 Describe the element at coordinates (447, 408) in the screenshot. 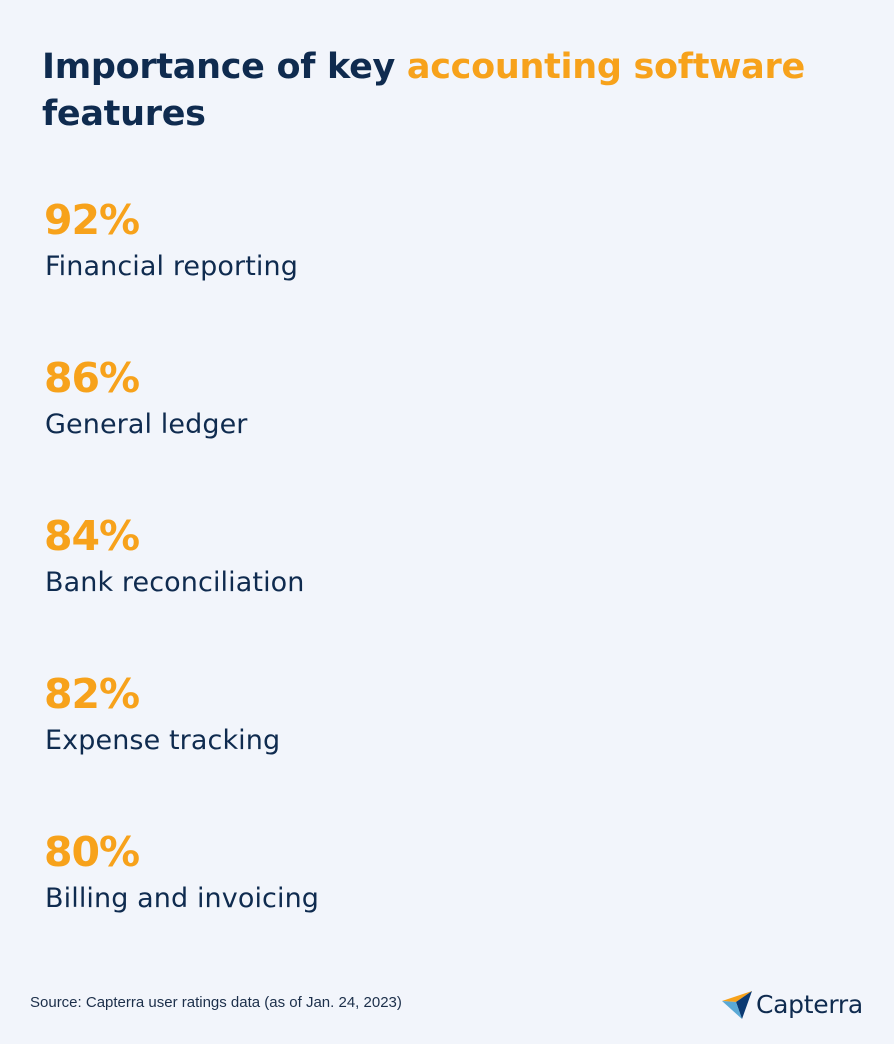

I see `bar-row: 86% General ledger` at that location.